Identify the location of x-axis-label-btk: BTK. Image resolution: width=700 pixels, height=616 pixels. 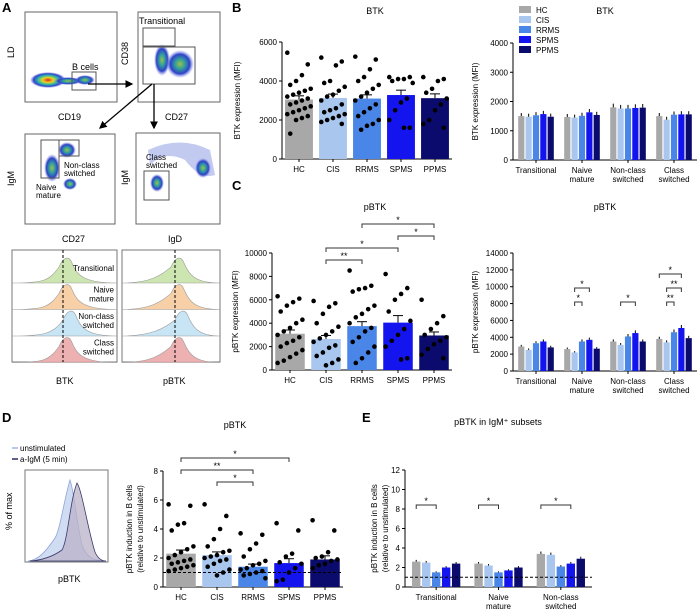
(65, 381).